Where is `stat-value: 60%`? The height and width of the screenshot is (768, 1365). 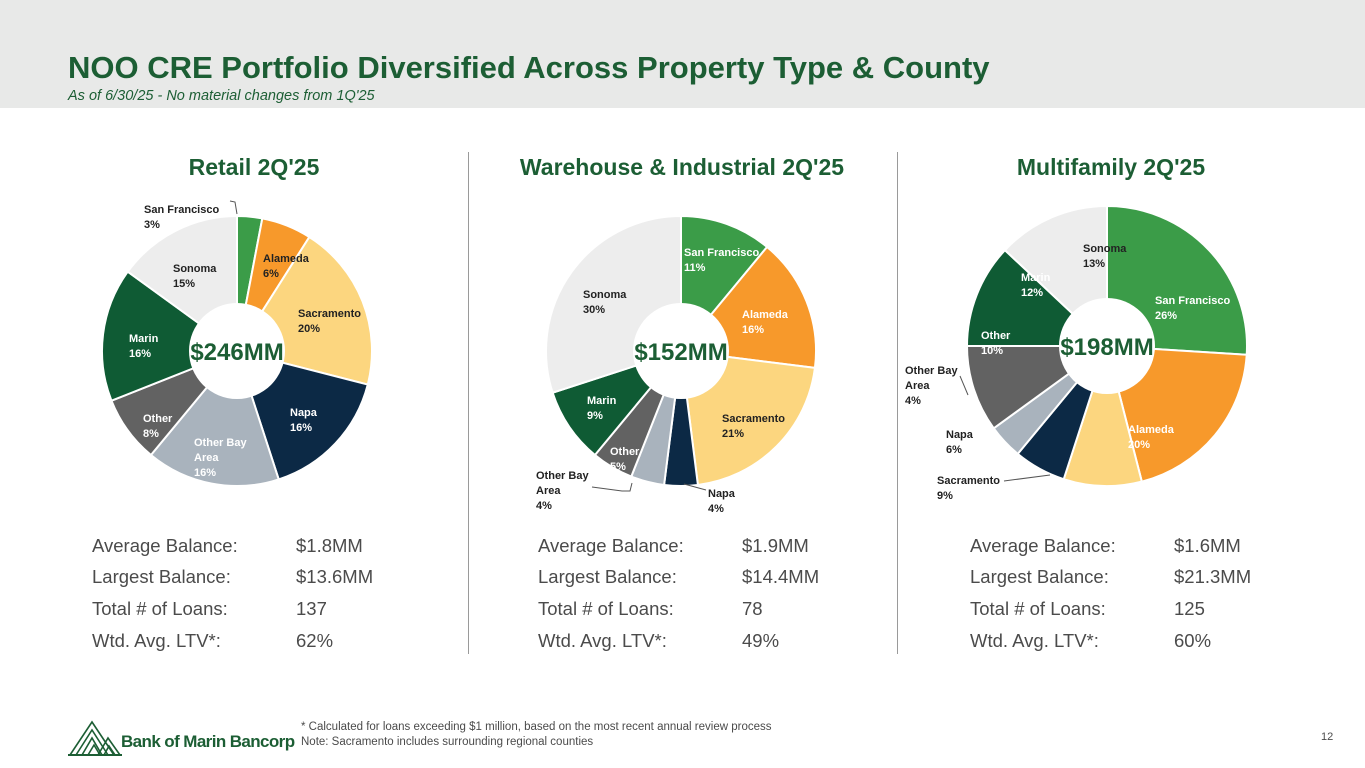
stat-value: 60% is located at coordinates (1193, 640).